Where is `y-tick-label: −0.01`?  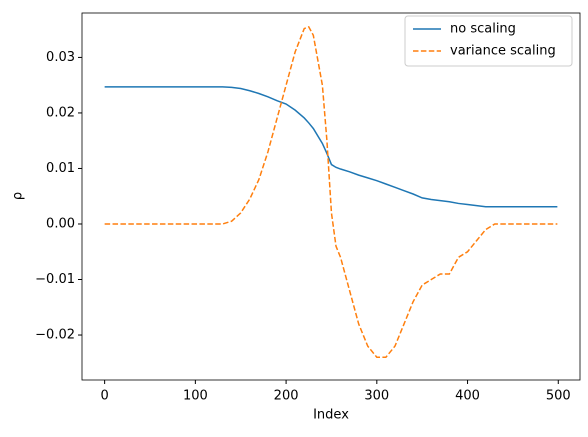
y-tick-label: −0.01 is located at coordinates (55, 279).